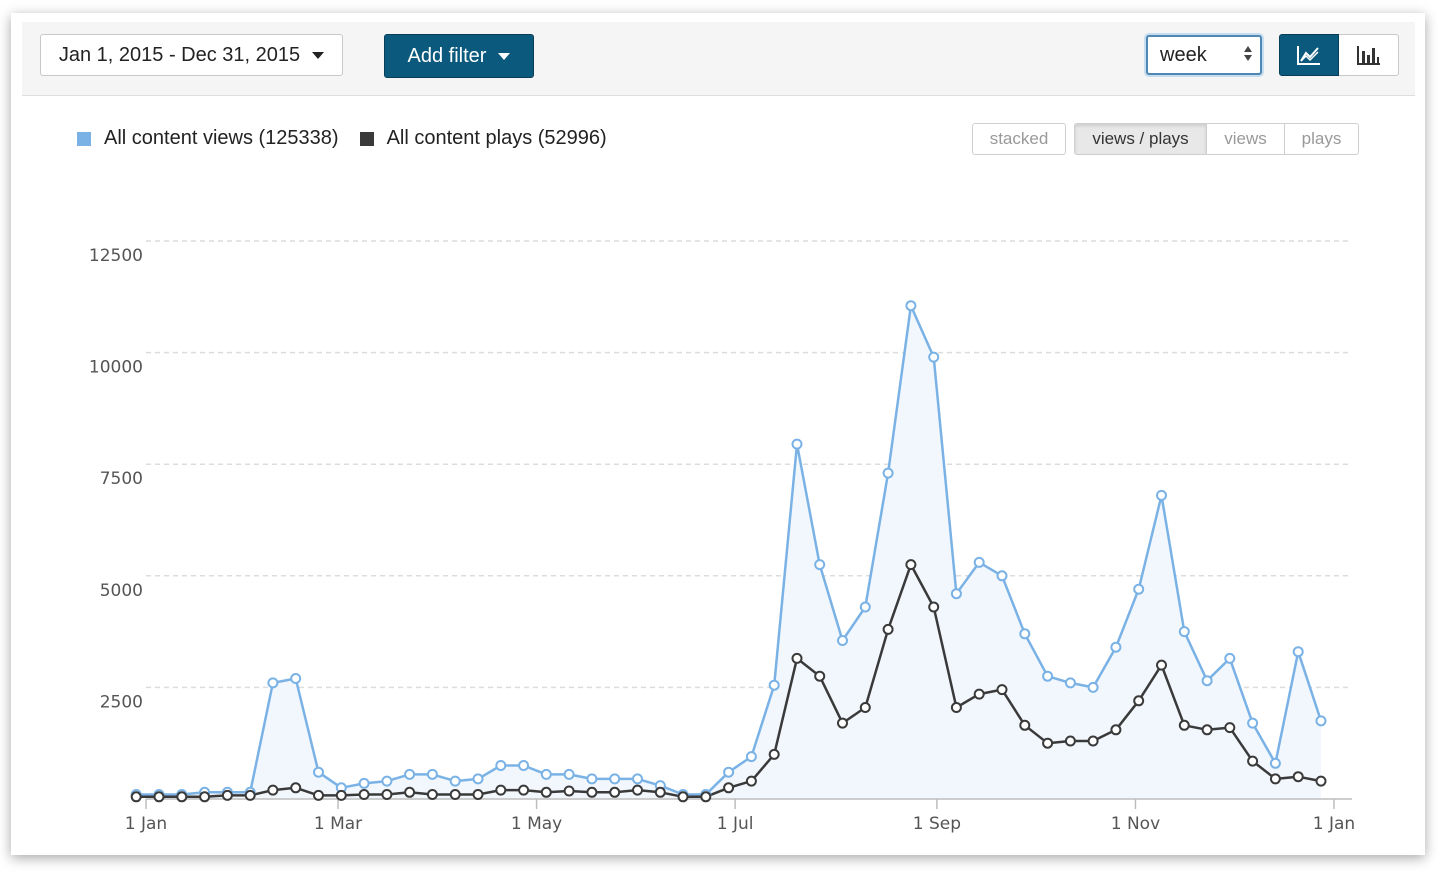  I want to click on line-chart-view-button, so click(1309, 55).